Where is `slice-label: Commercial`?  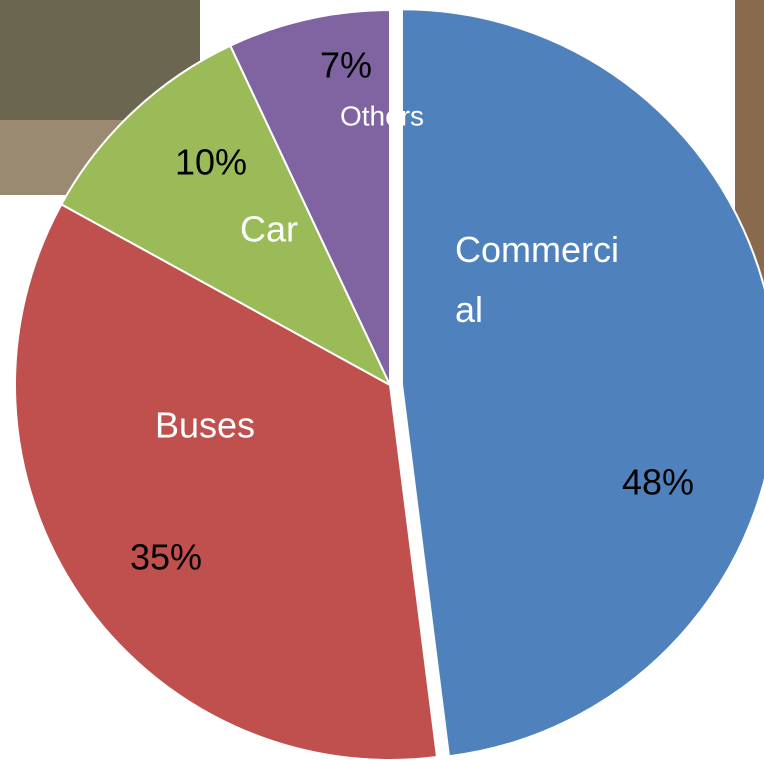
slice-label: Commercial is located at coordinates (537, 279).